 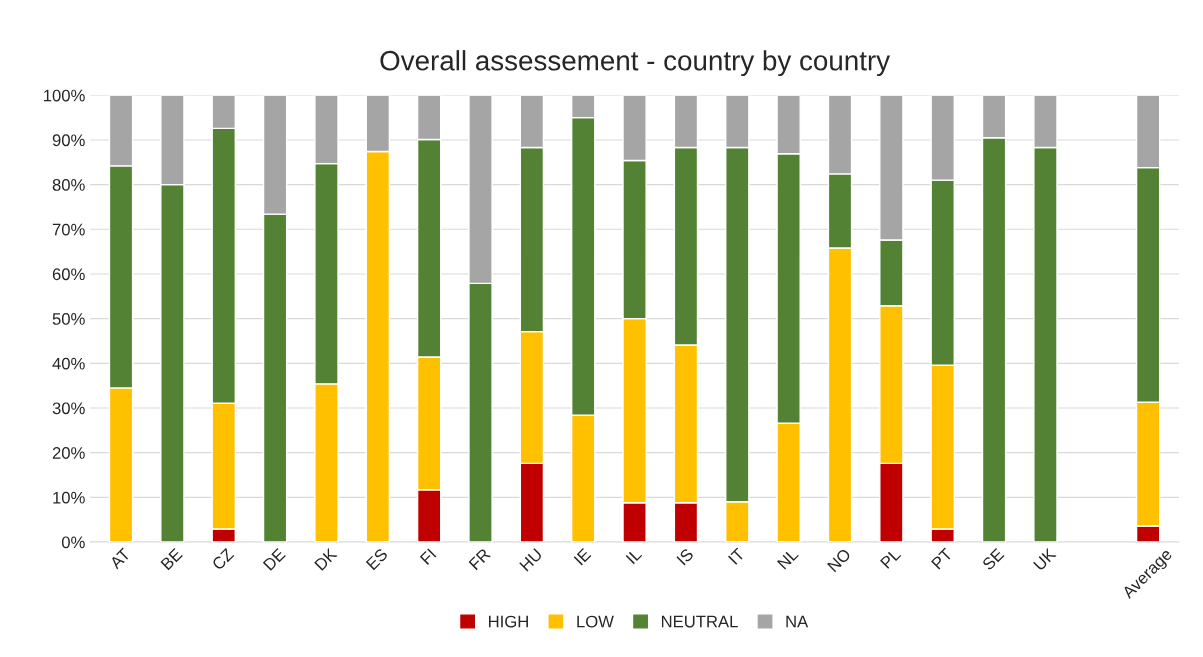 I want to click on x-tick-label: IS, so click(x=685, y=556).